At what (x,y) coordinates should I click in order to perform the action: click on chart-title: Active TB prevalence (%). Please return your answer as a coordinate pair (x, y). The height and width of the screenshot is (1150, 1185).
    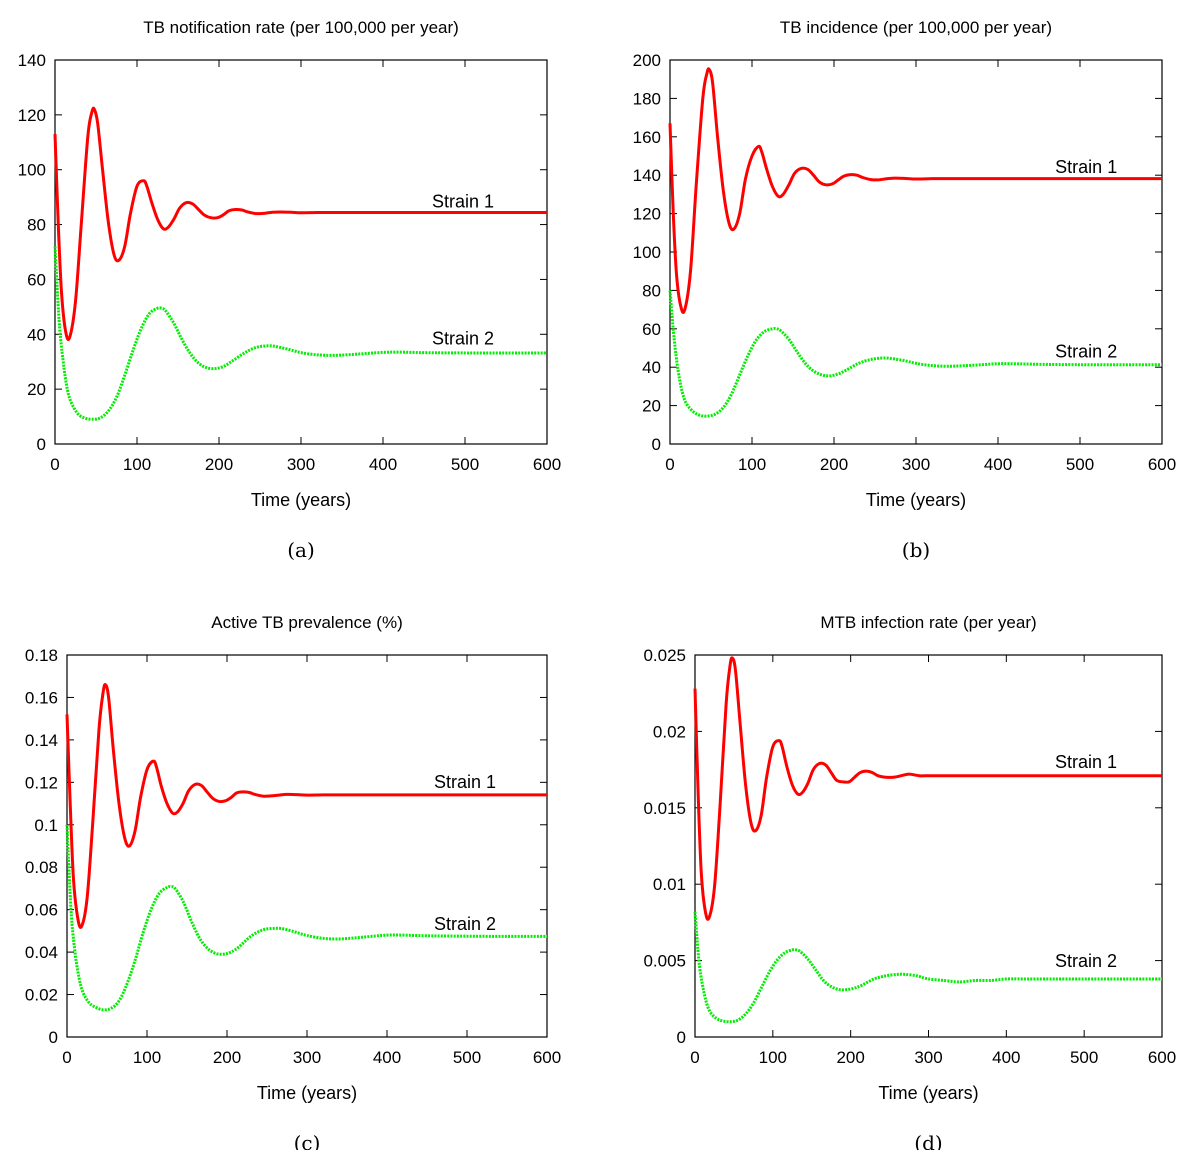
    Looking at the image, I should click on (306, 622).